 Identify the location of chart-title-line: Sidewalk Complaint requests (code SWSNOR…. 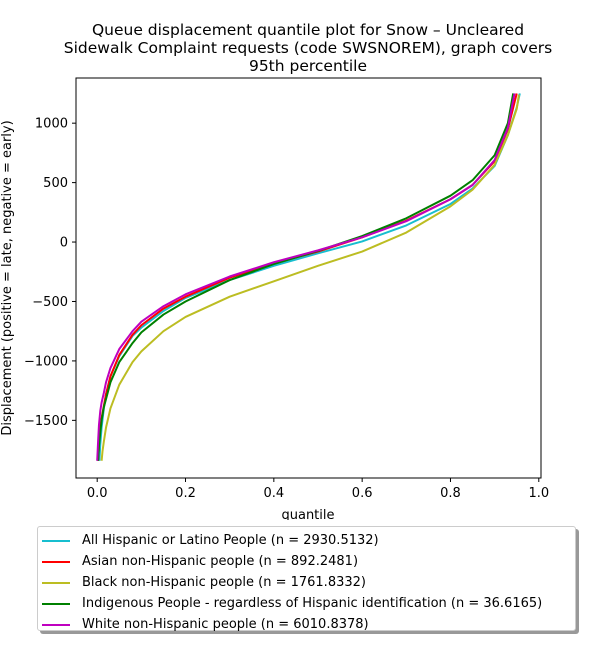
(308, 48).